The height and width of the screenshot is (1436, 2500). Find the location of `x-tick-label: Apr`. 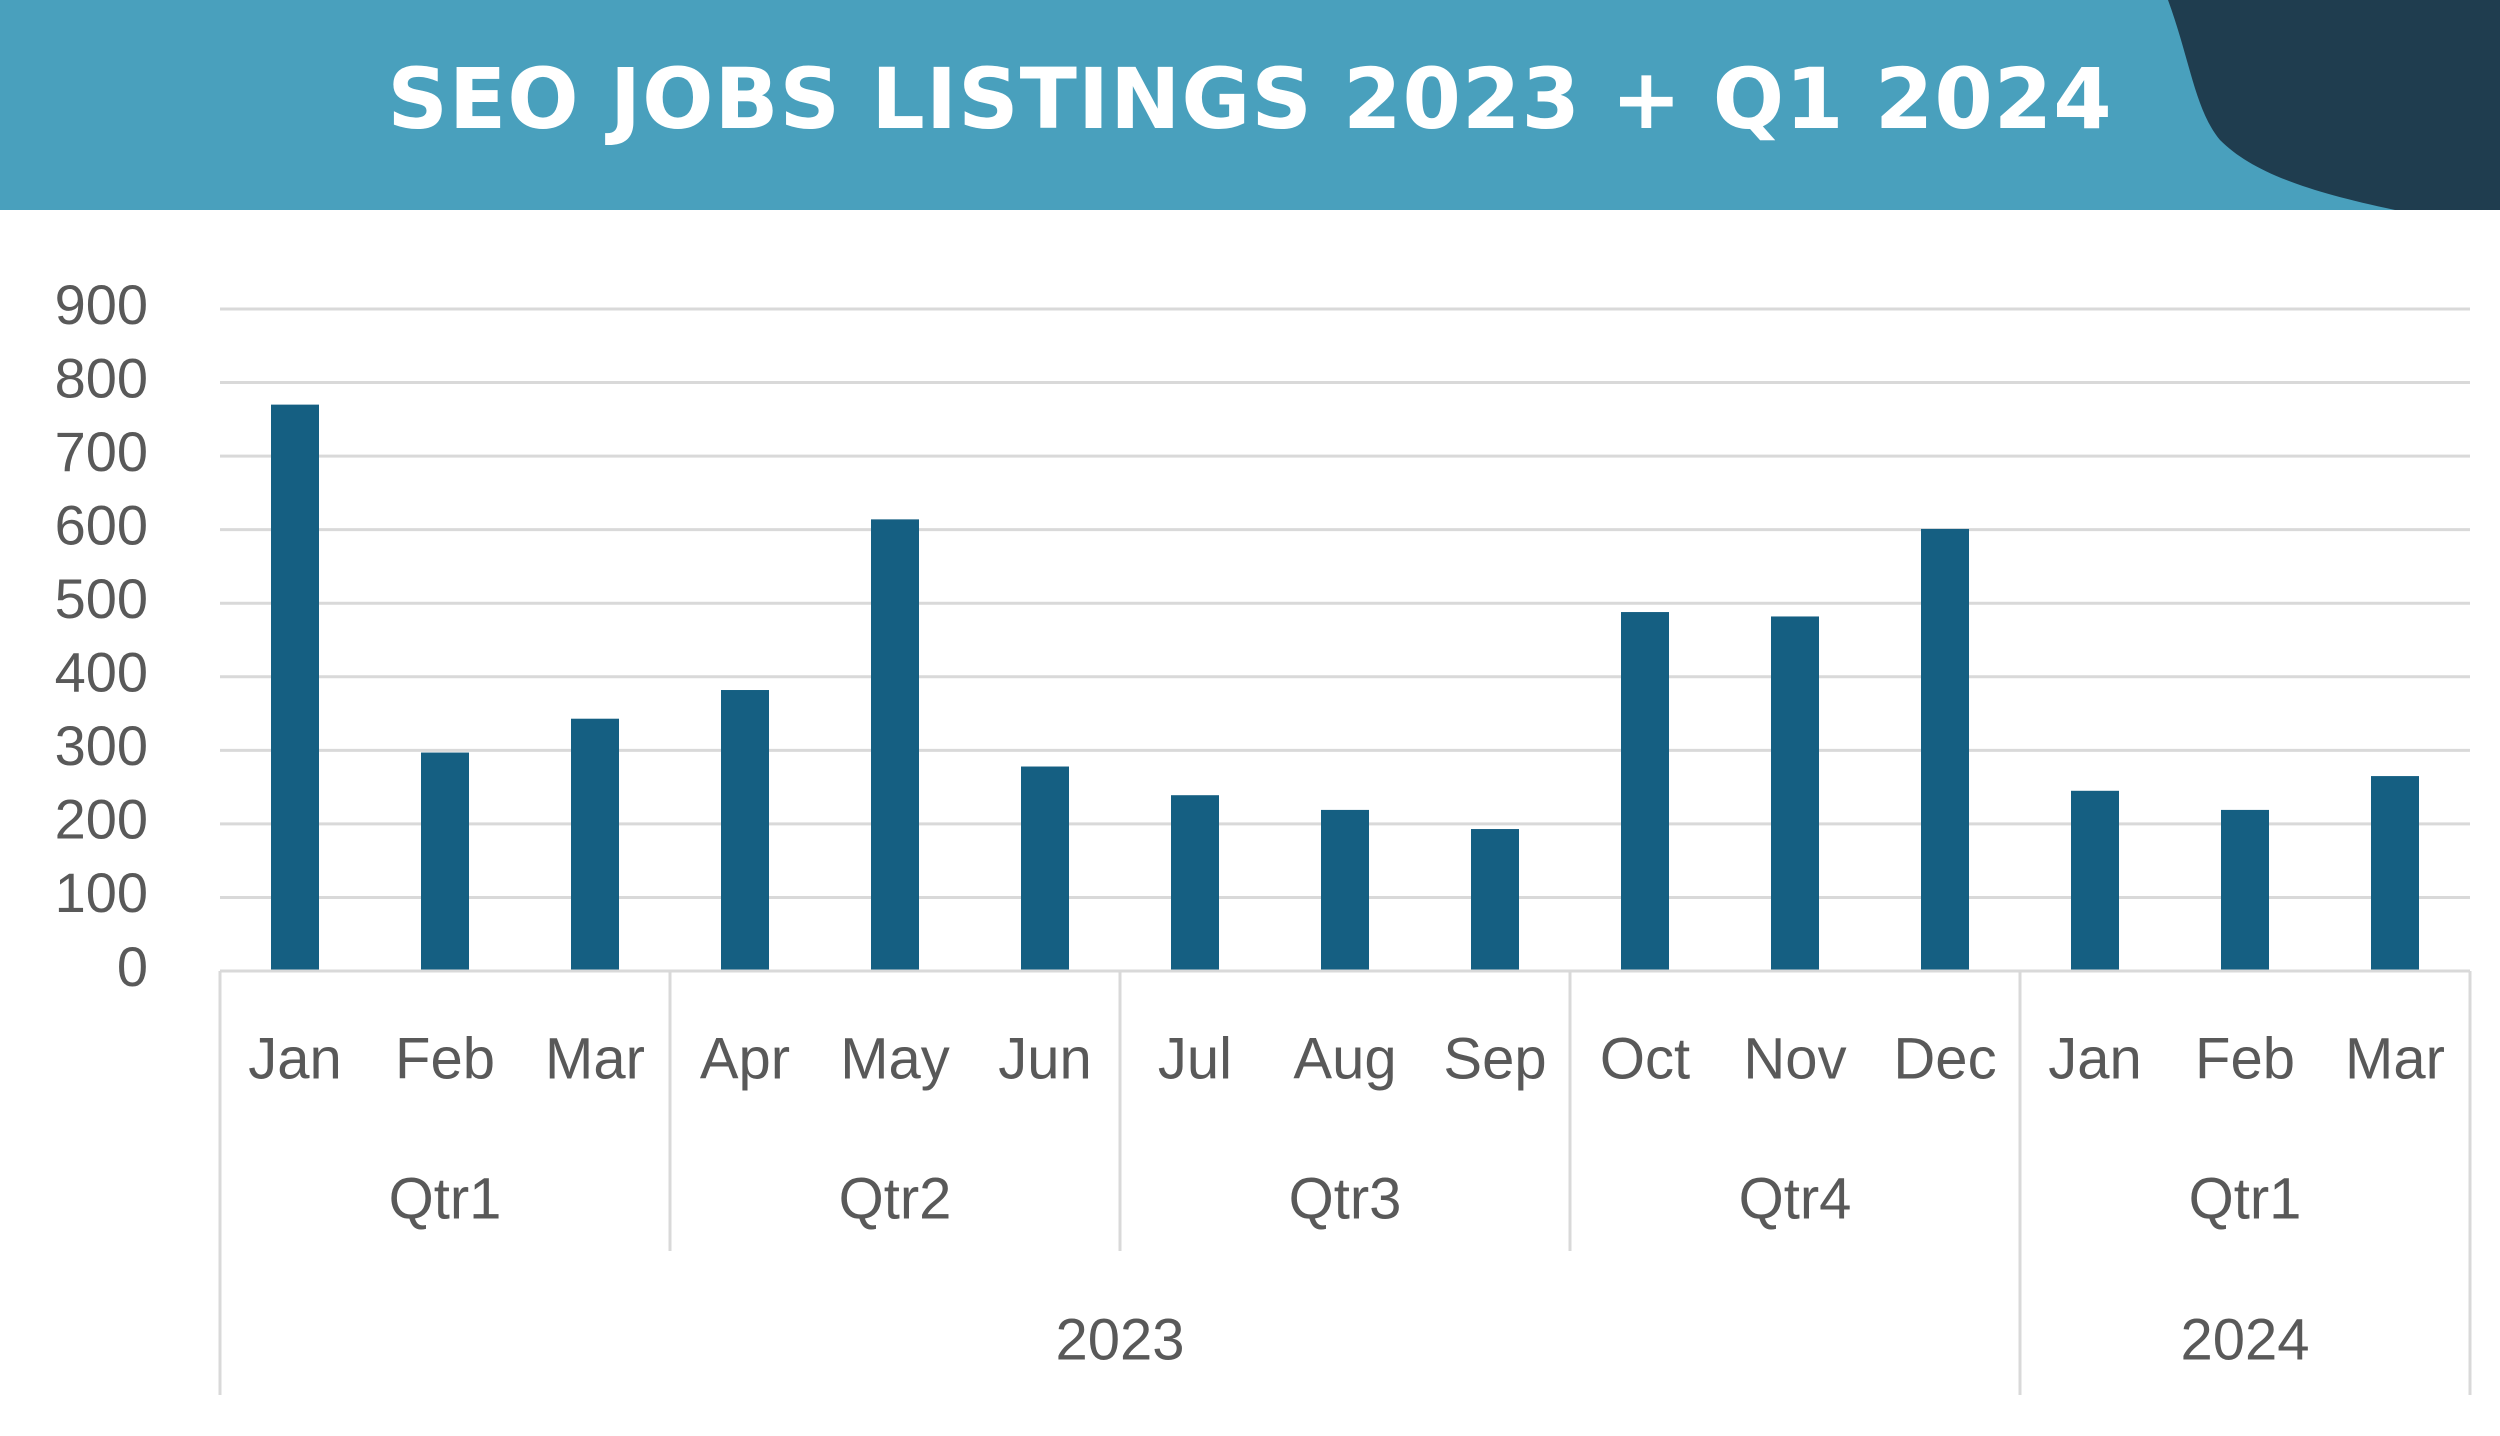

x-tick-label: Apr is located at coordinates (745, 1058).